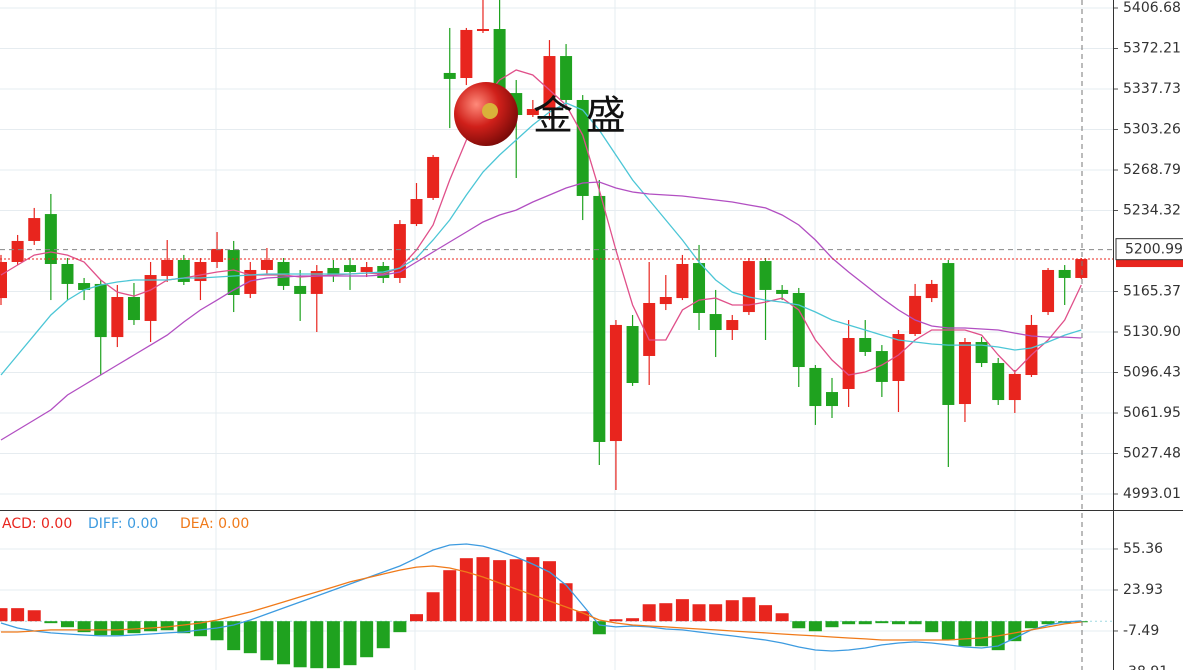  I want to click on y-tick-label: 4993.01, so click(1152, 494).